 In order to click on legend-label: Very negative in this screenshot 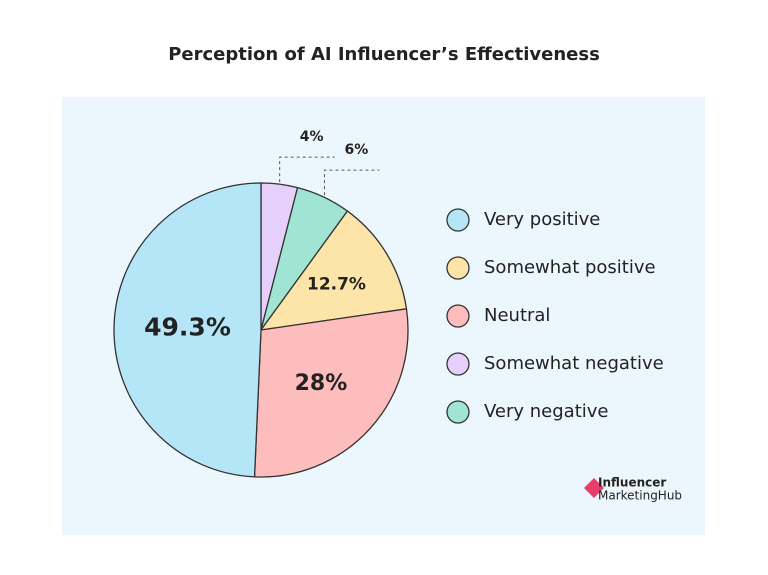, I will do `click(546, 411)`.